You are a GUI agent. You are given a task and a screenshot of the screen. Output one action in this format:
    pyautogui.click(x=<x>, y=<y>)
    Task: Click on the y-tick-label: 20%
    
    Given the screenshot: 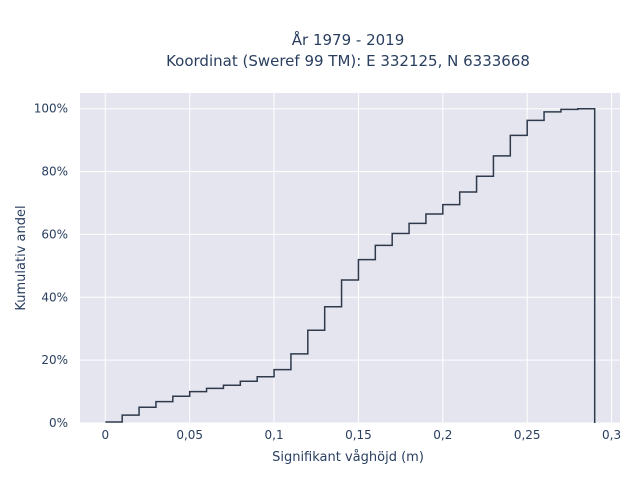 What is the action you would take?
    pyautogui.click(x=54, y=360)
    